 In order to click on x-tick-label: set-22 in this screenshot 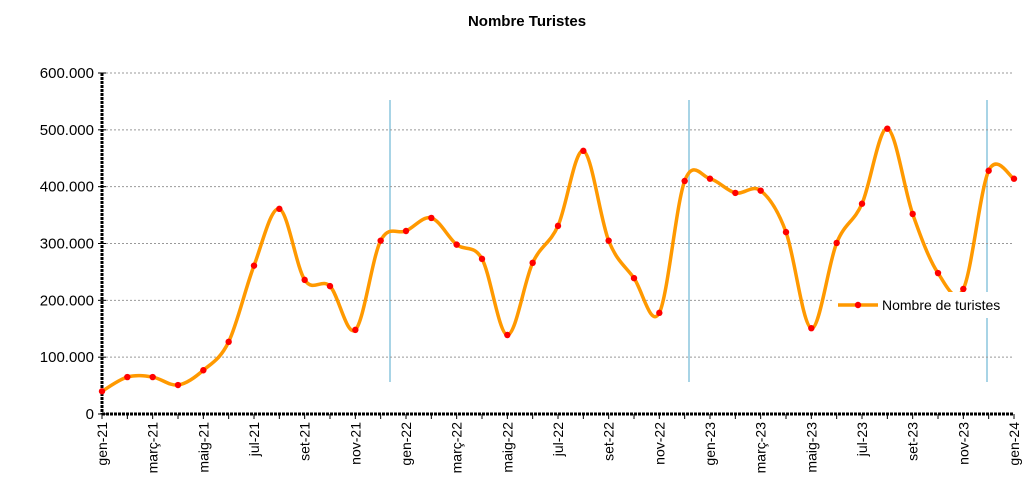, I will do `click(609, 441)`.